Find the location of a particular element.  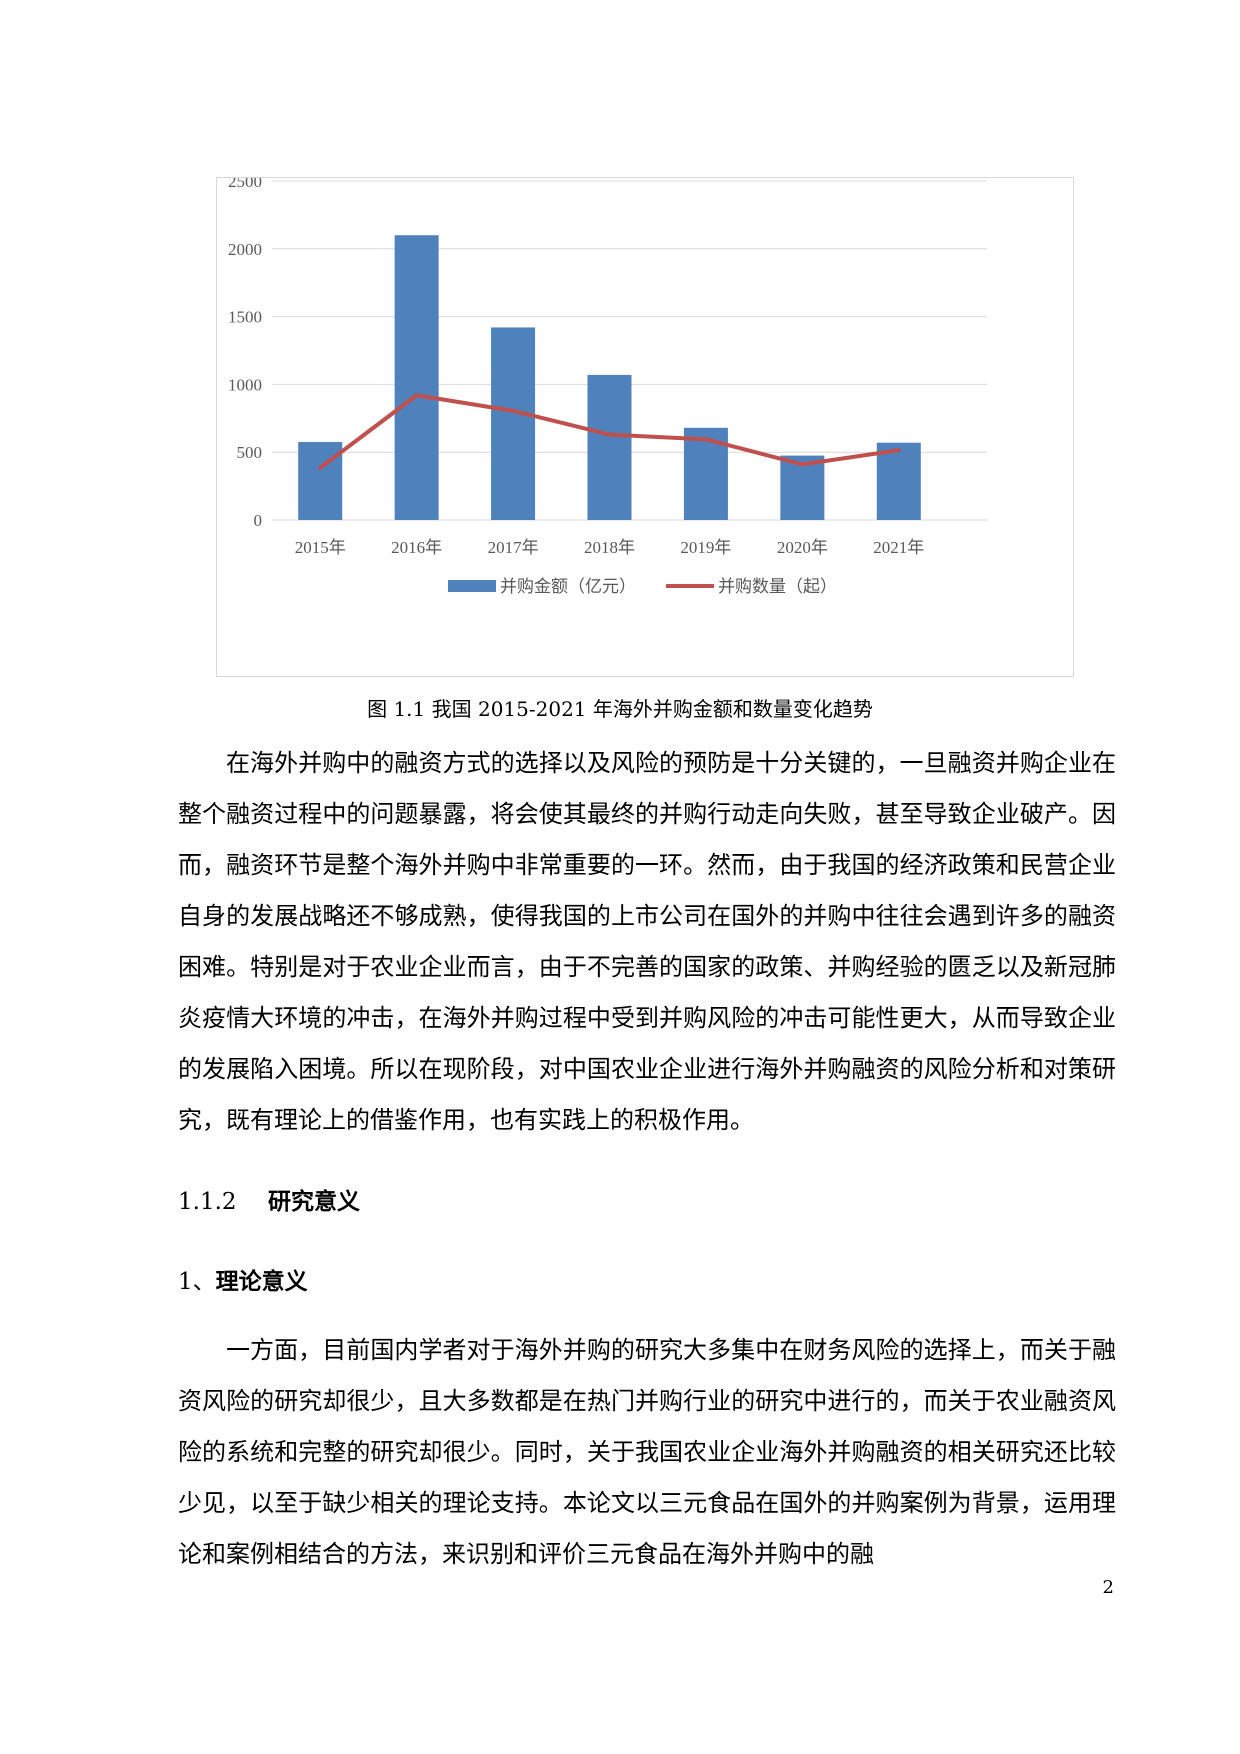

y-tick-label: 0 is located at coordinates (258, 520).